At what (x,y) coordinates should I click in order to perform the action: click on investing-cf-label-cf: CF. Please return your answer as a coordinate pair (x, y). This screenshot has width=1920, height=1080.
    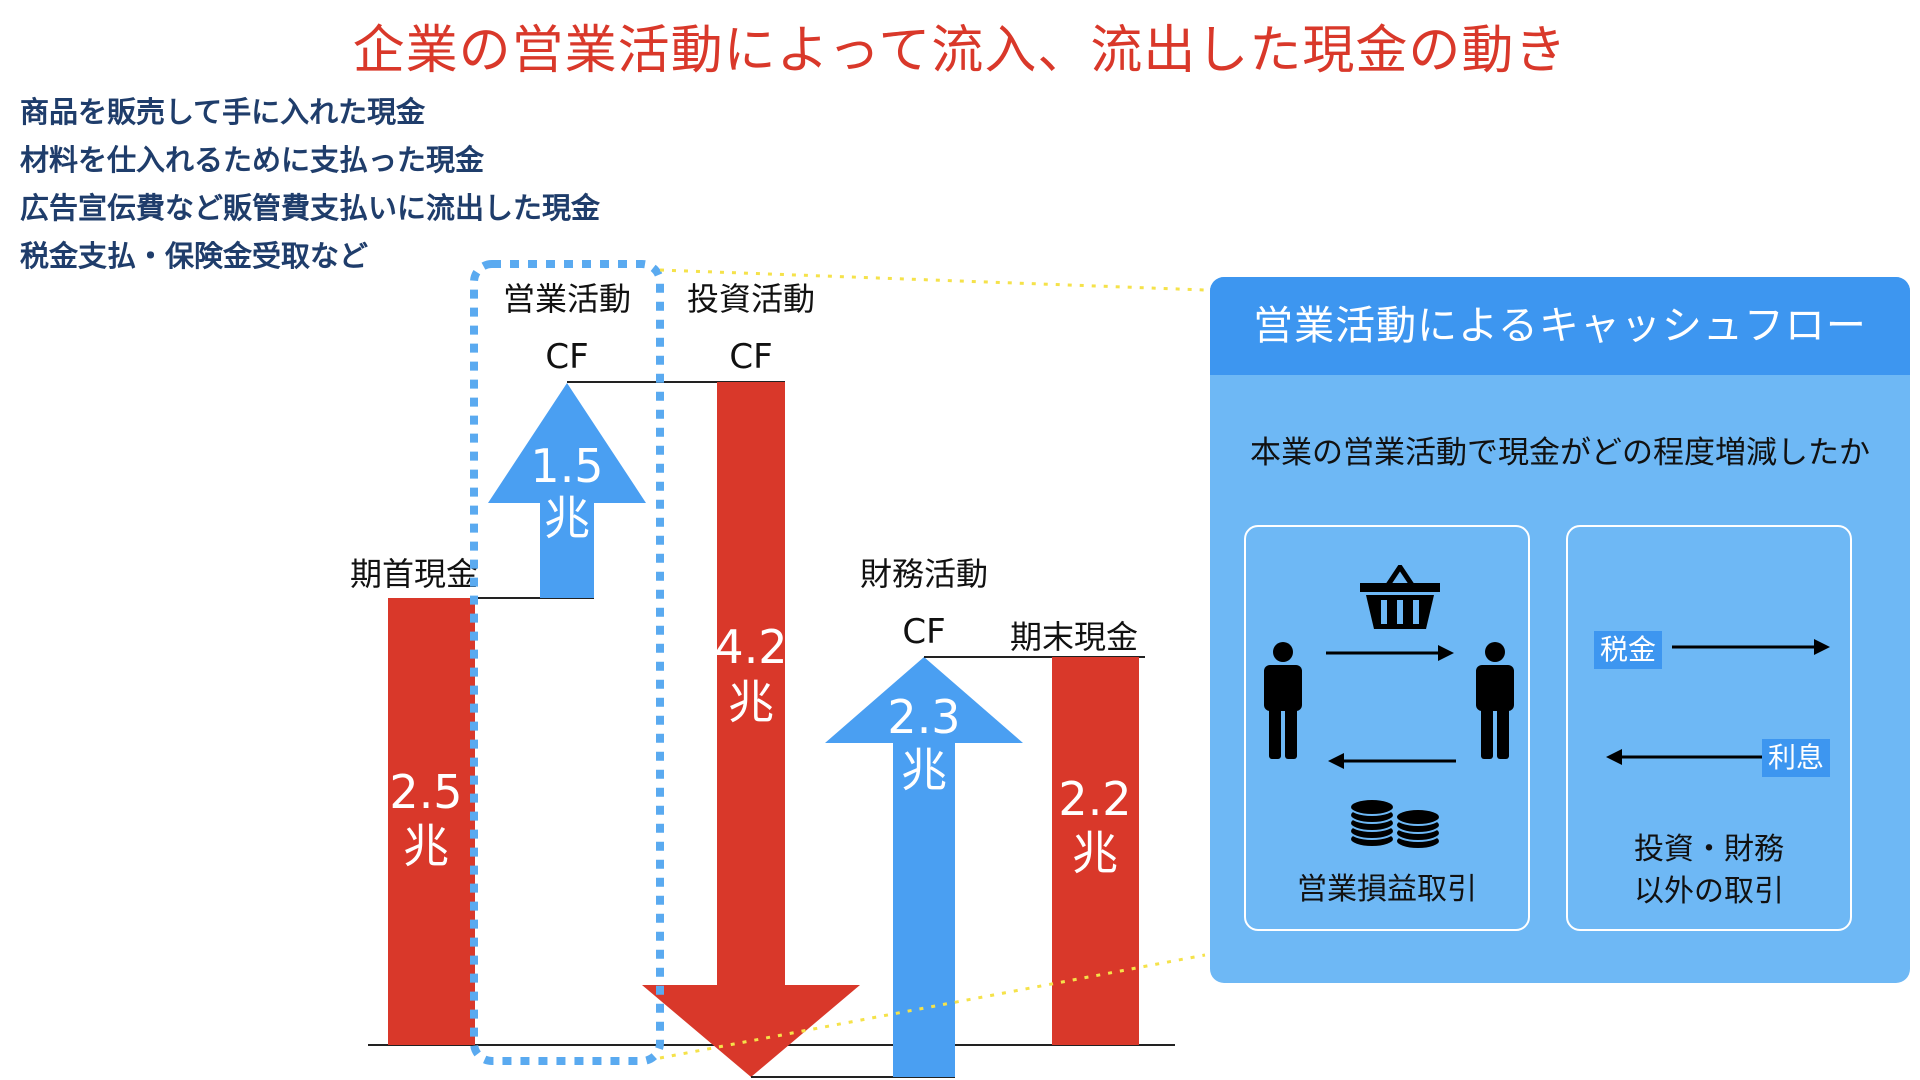
    Looking at the image, I should click on (750, 357).